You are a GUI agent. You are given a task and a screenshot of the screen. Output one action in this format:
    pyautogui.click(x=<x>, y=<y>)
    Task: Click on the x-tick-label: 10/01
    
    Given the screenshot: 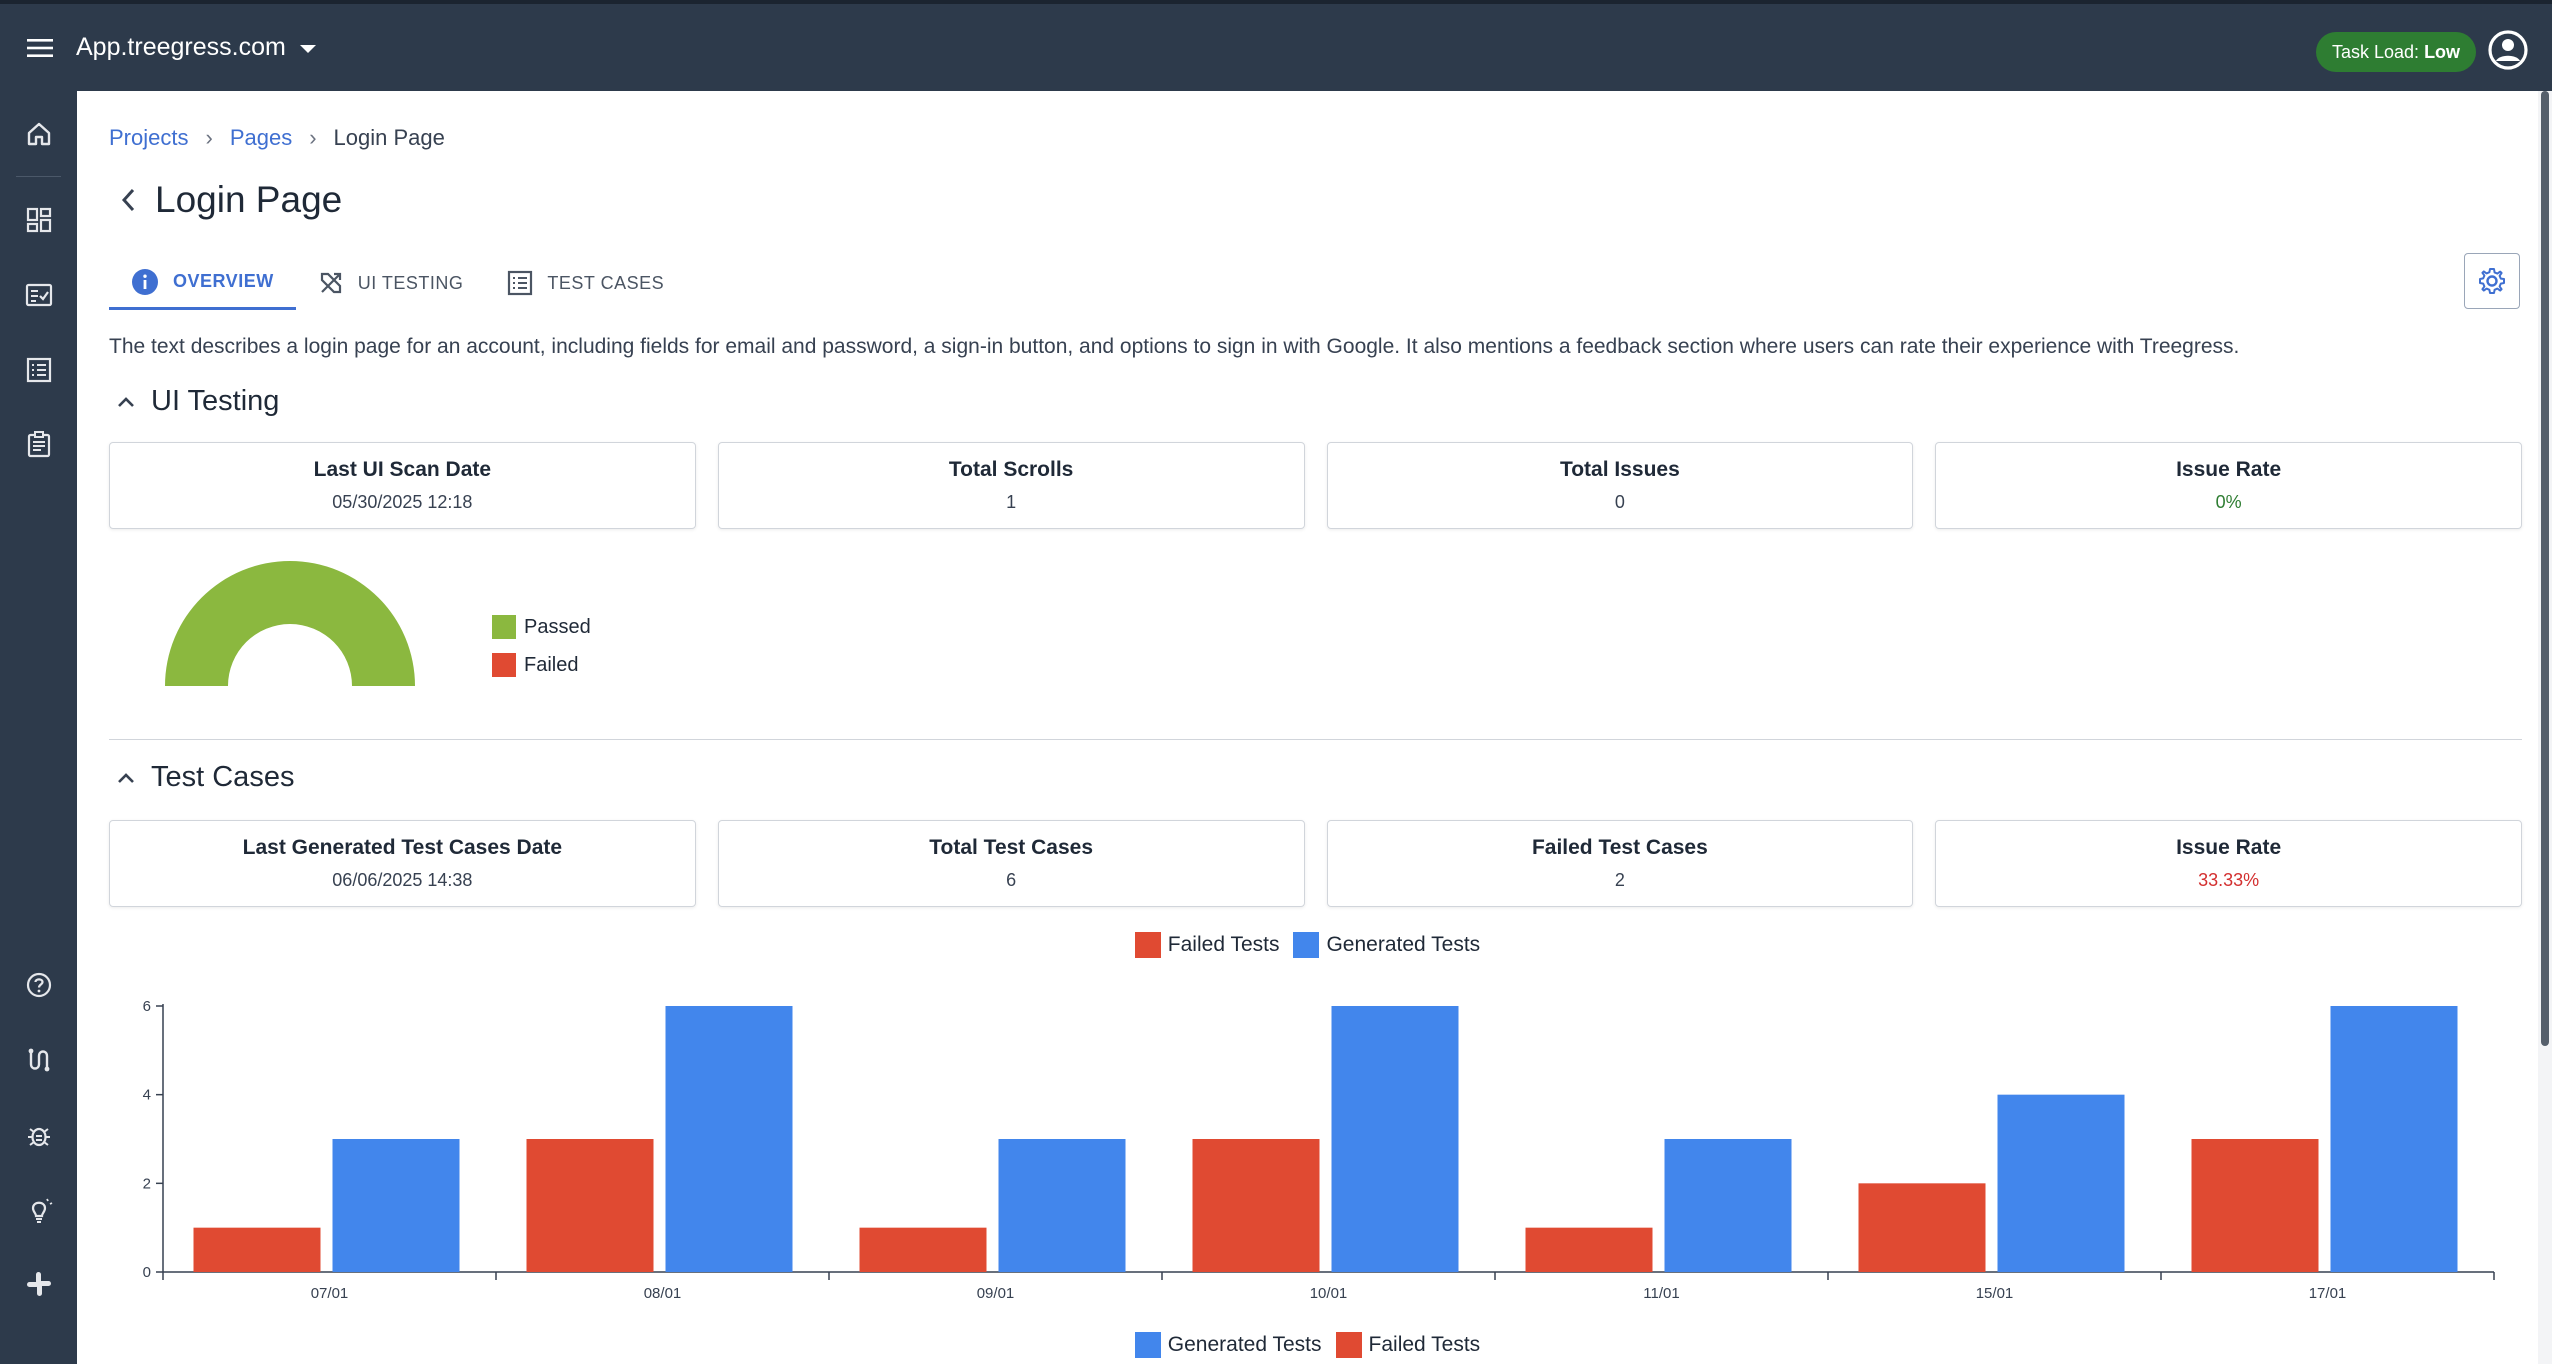 What is the action you would take?
    pyautogui.click(x=1329, y=1293)
    